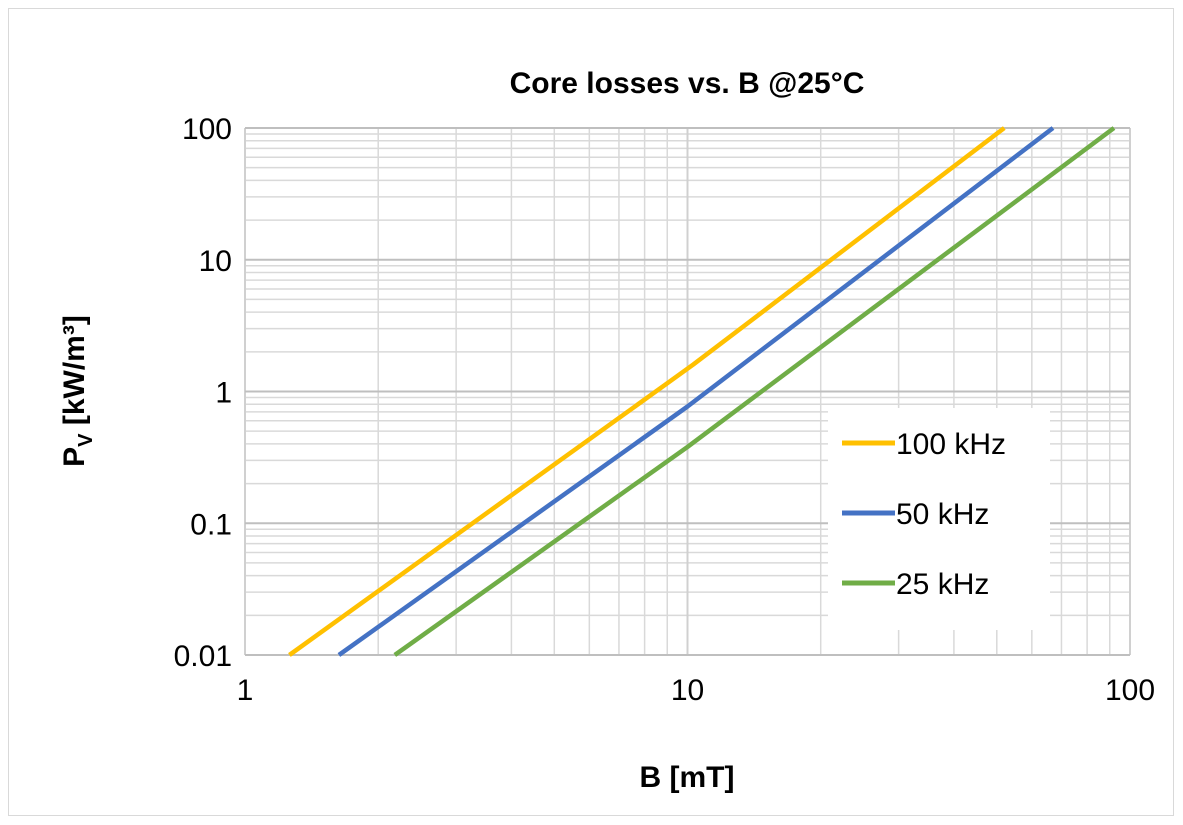 This screenshot has height=825, width=1183. Describe the element at coordinates (211, 524) in the screenshot. I see `y-tick-label: 0.1` at that location.